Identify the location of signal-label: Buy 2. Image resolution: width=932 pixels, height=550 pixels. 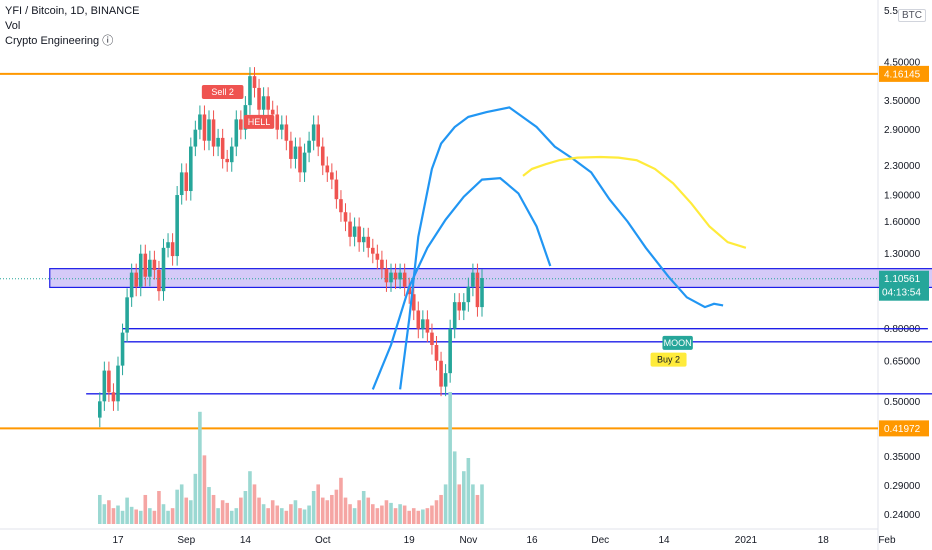
(668, 360).